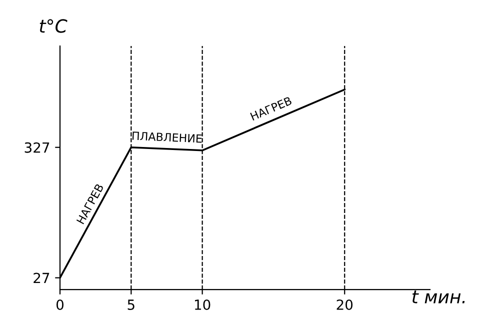  What do you see at coordinates (54, 26) in the screenshot?
I see `y-axis-title: t°C` at bounding box center [54, 26].